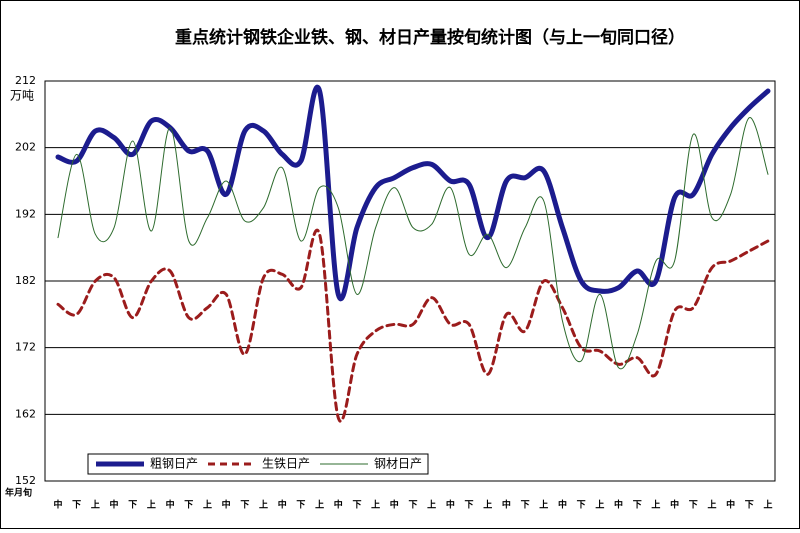  Describe the element at coordinates (258, 464) in the screenshot. I see `legend-box` at that location.